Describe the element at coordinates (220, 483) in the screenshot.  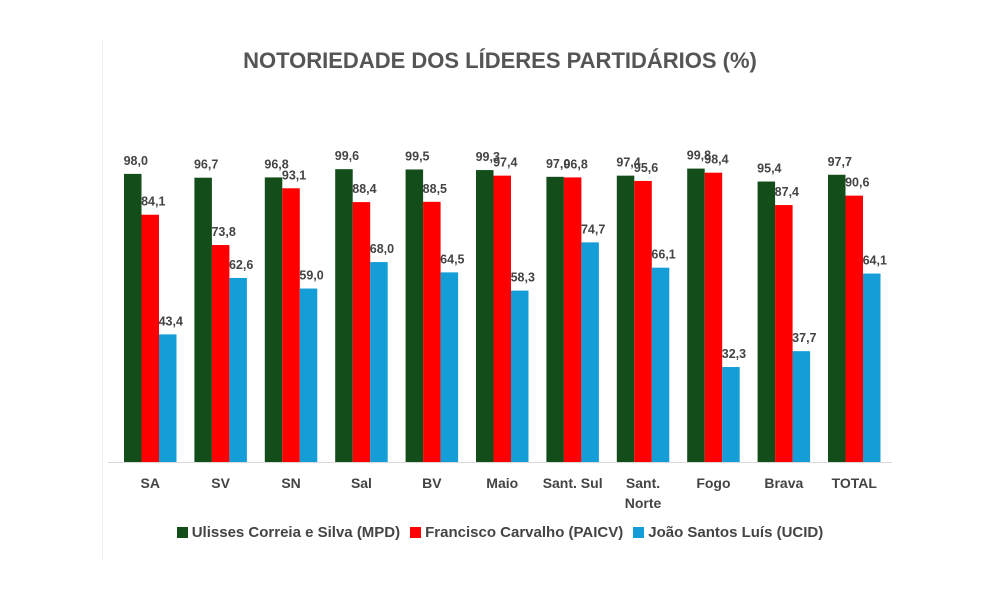
I see `x-tick-label: SV` at that location.